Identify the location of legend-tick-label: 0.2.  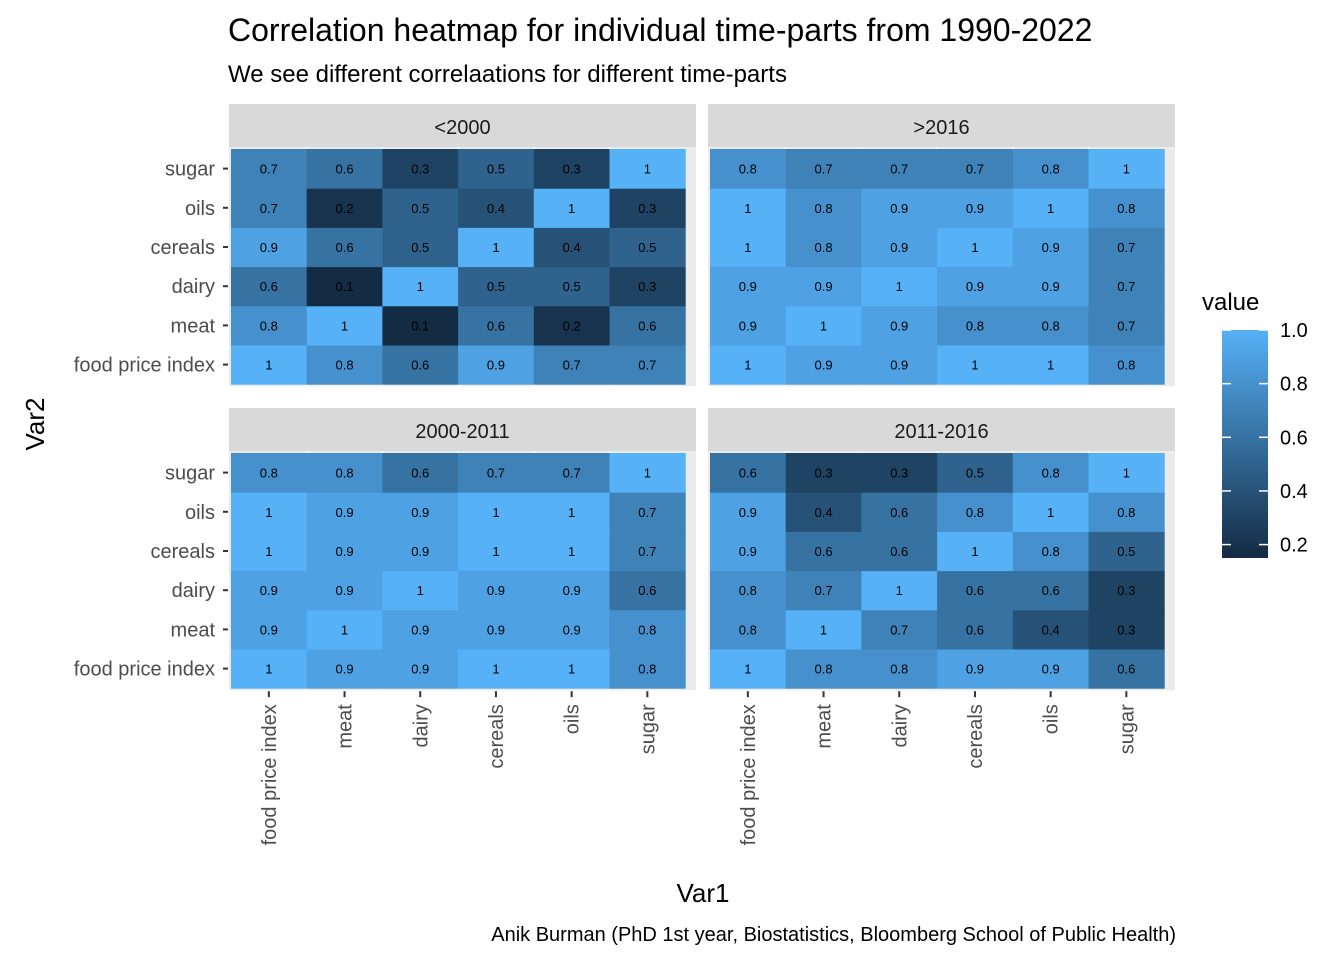
(1294, 546).